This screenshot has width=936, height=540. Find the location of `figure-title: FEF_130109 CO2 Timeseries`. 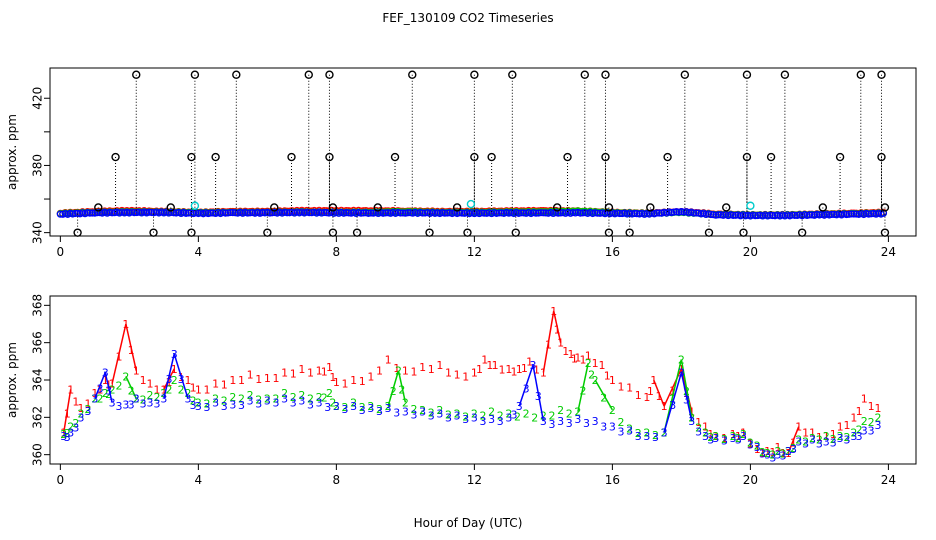

figure-title: FEF_130109 CO2 Timeseries is located at coordinates (467, 18).